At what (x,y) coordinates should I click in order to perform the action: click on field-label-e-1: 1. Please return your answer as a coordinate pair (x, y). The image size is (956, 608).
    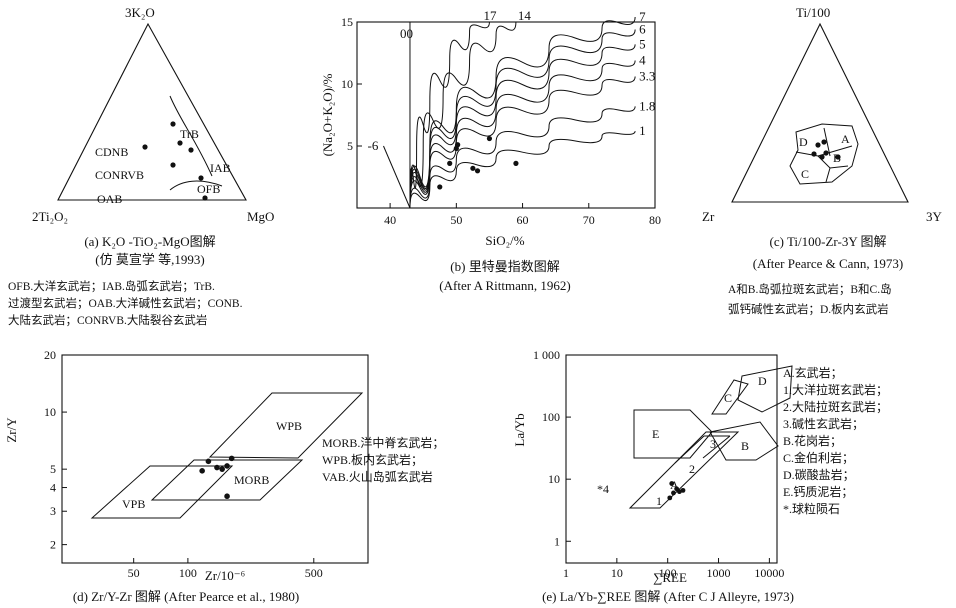
    Looking at the image, I should click on (659, 501).